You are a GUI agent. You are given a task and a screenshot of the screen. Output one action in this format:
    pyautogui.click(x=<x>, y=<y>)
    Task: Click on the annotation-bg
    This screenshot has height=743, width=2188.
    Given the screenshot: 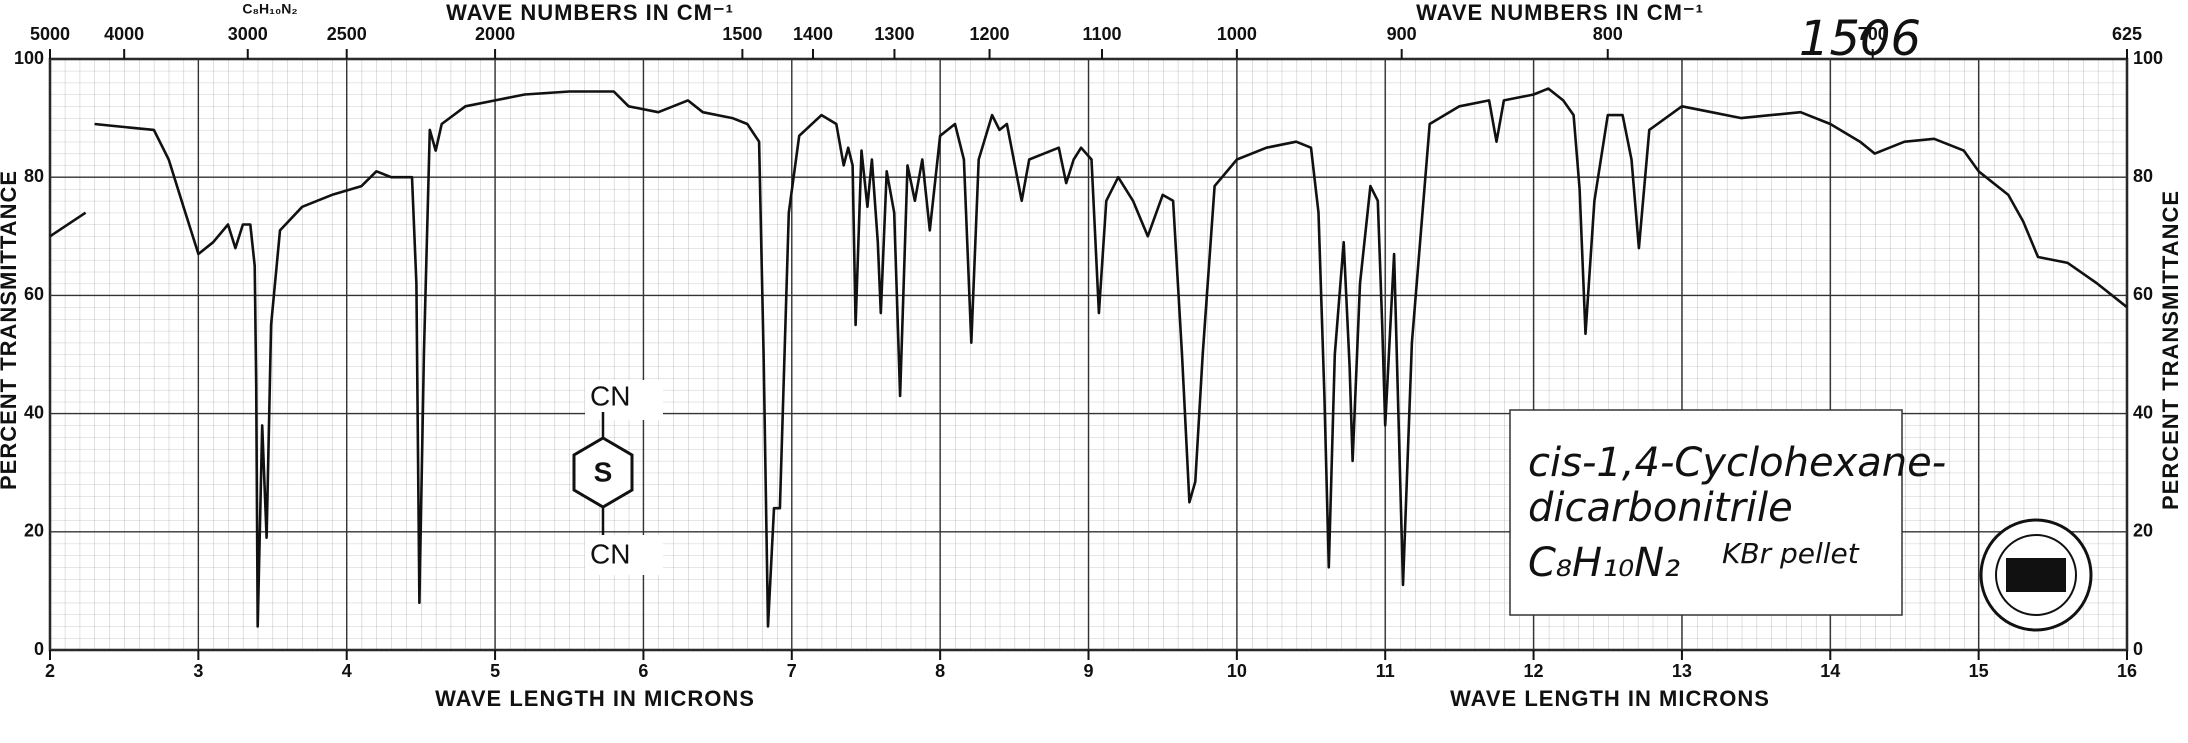 What is the action you would take?
    pyautogui.click(x=1706, y=512)
    